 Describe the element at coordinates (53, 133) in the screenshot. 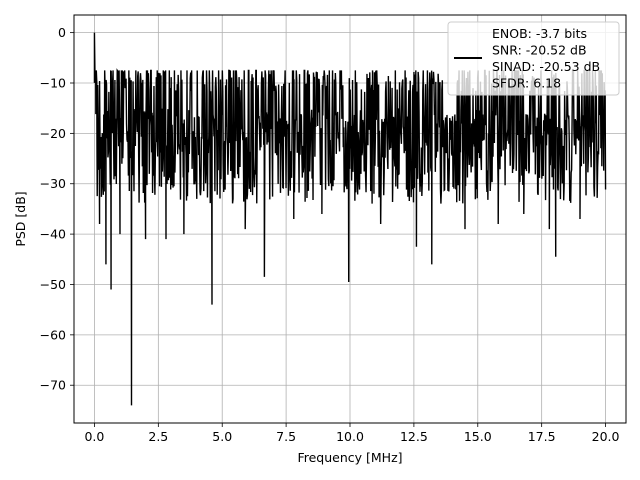

I see `y-tick-label: −20` at that location.